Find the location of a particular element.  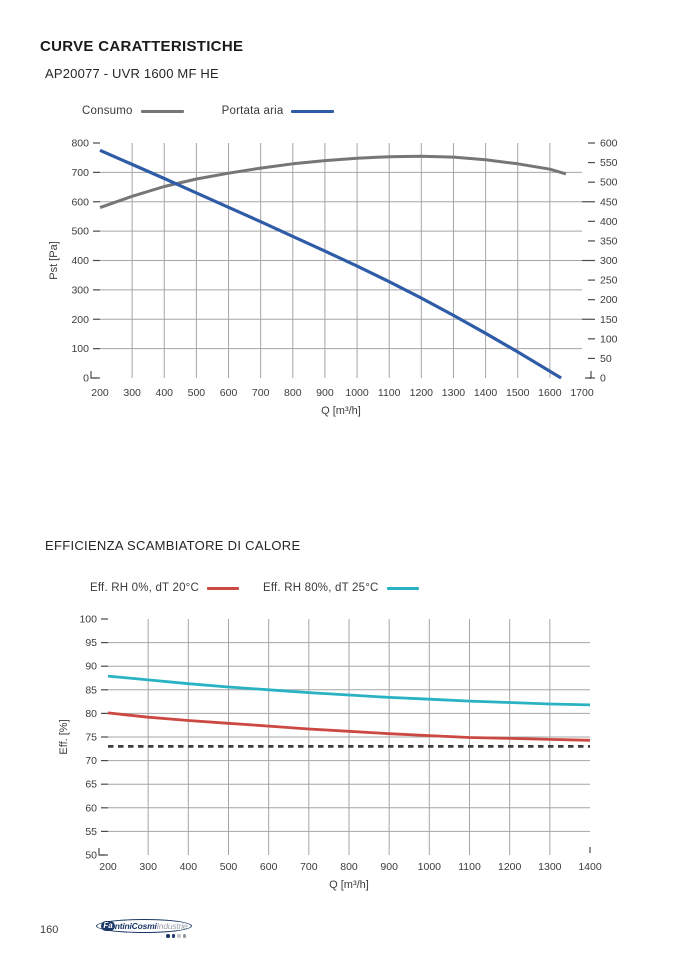

logo-text-suffix: Industrie is located at coordinates (172, 926).